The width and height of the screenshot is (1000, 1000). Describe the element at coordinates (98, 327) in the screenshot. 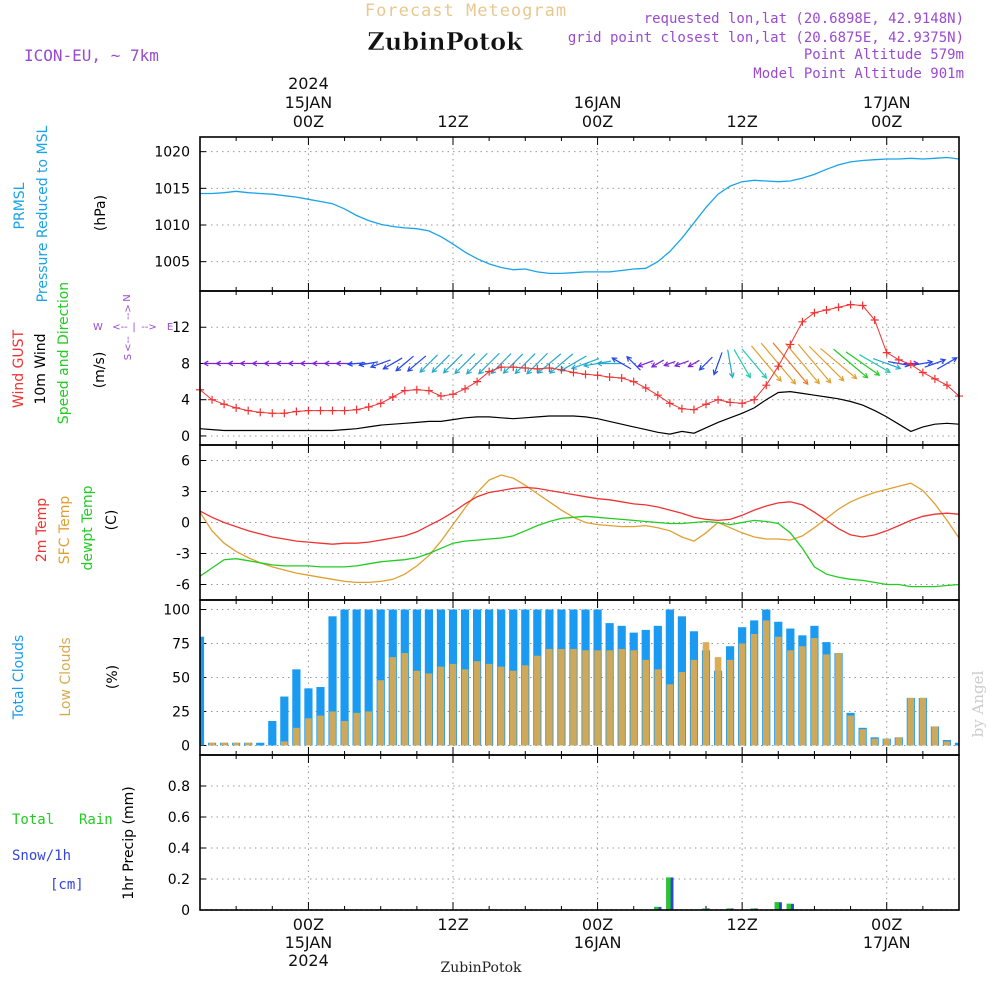

I see `compass-west: W` at that location.